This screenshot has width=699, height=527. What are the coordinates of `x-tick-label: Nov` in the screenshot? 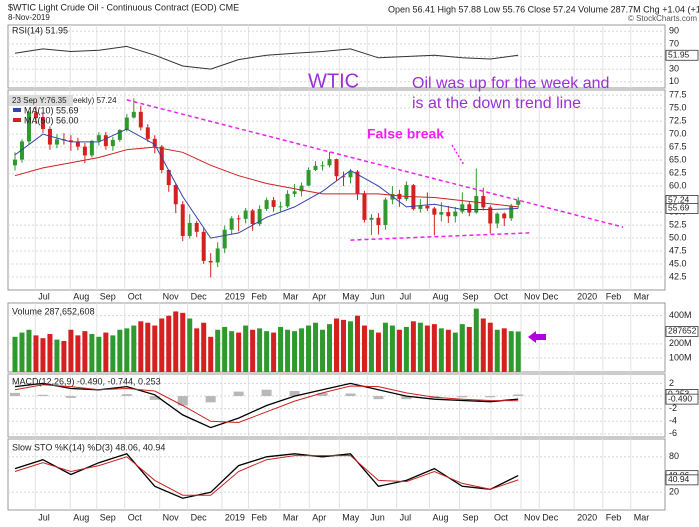 It's located at (532, 517).